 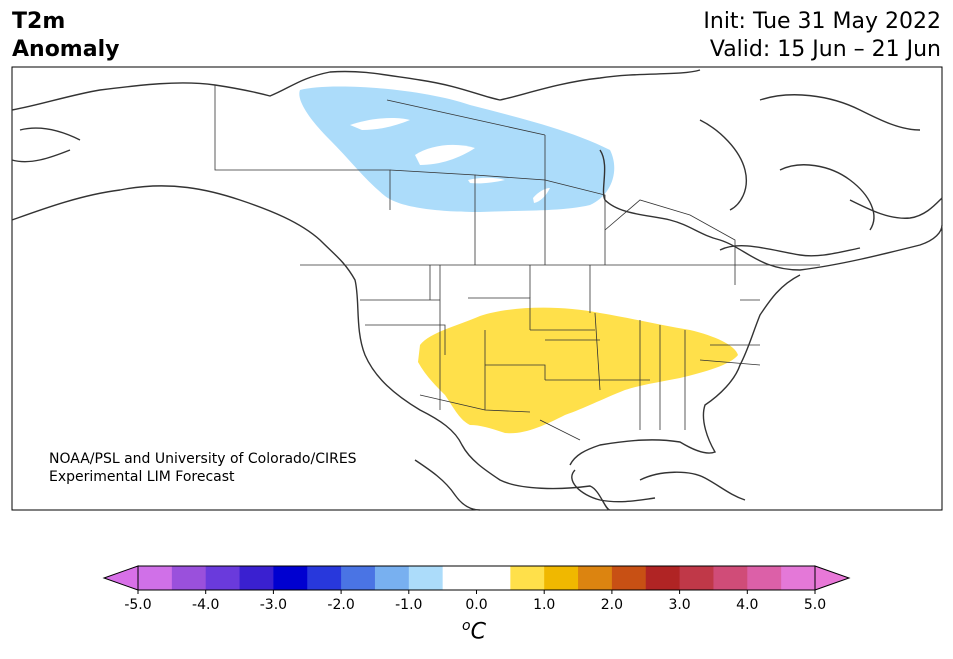 What do you see at coordinates (612, 605) in the screenshot?
I see `colorbar-tick-label: 2.0` at bounding box center [612, 605].